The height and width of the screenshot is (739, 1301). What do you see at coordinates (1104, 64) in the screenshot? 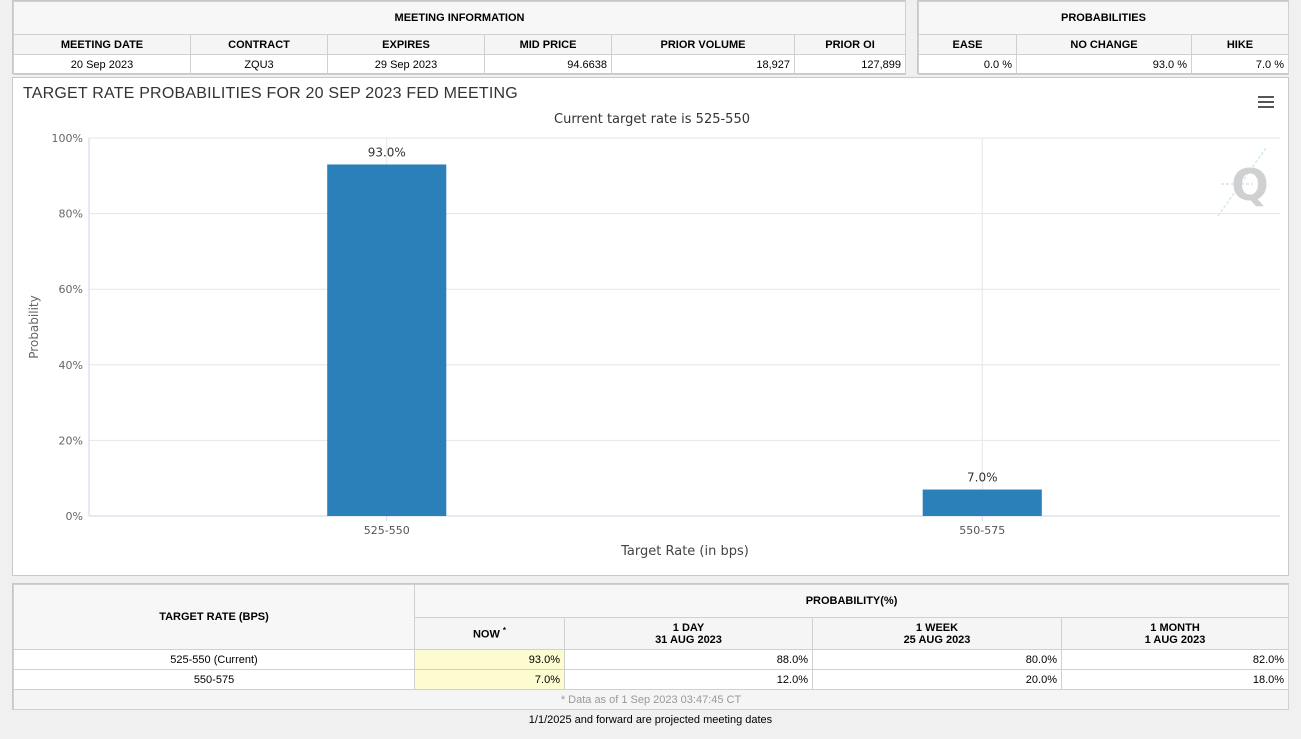
I see `no-change-value: 93.0 %` at bounding box center [1104, 64].